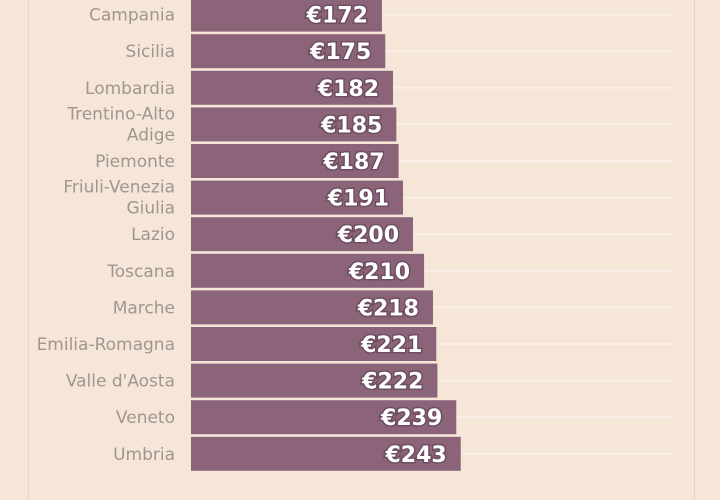 Image resolution: width=720 pixels, height=500 pixels. Describe the element at coordinates (150, 52) in the screenshot. I see `category-label: Sicilia` at that location.